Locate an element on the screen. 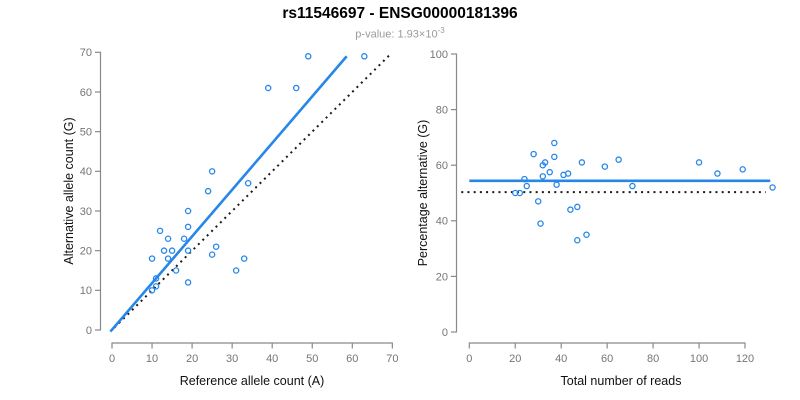 The image size is (800, 400). right-points is located at coordinates (644, 191).